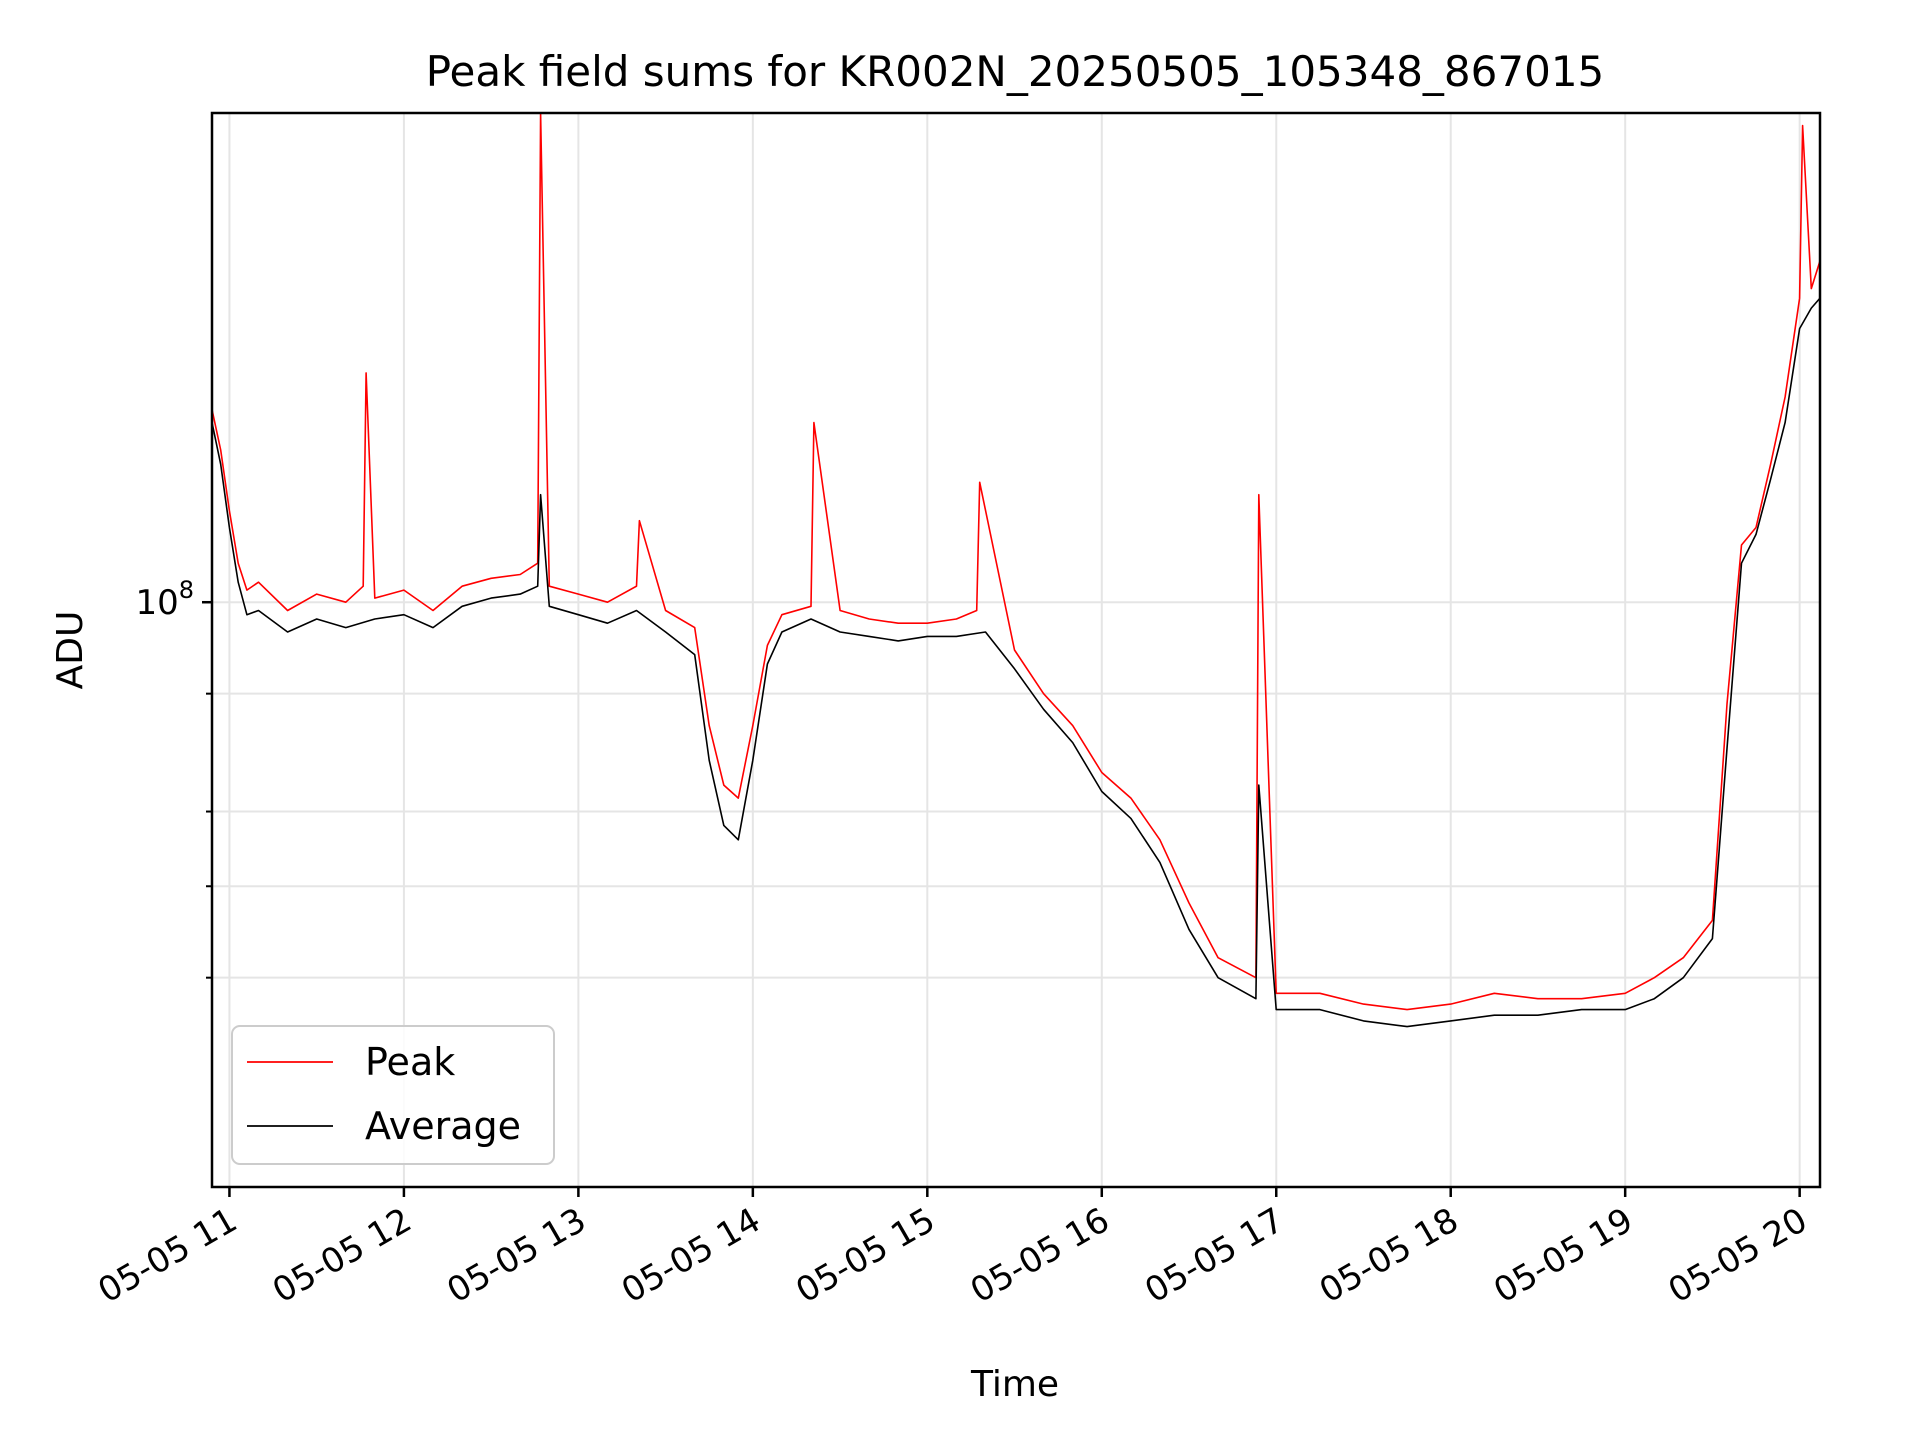  I want to click on legend-label-peak: Peak, so click(410, 1062).